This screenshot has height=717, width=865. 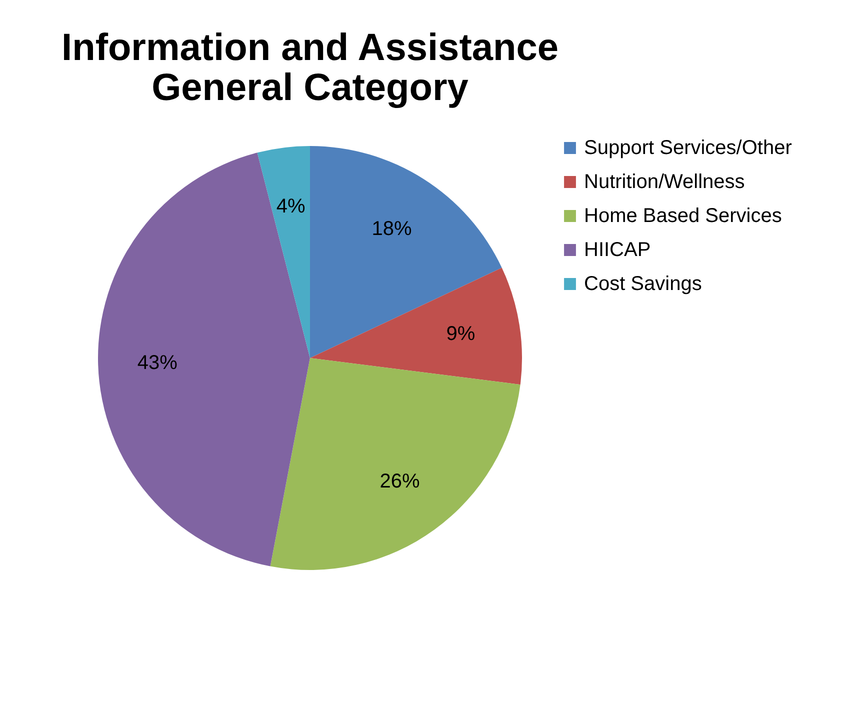 I want to click on legend-label: HIICAP, so click(x=617, y=250).